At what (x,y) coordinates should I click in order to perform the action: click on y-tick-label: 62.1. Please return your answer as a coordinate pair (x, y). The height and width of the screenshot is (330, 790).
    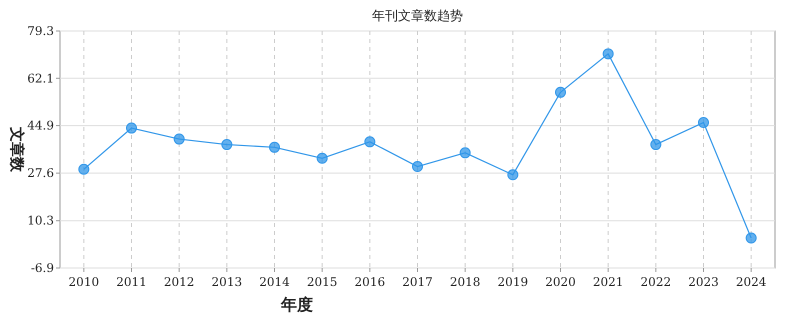
    Looking at the image, I should click on (40, 78).